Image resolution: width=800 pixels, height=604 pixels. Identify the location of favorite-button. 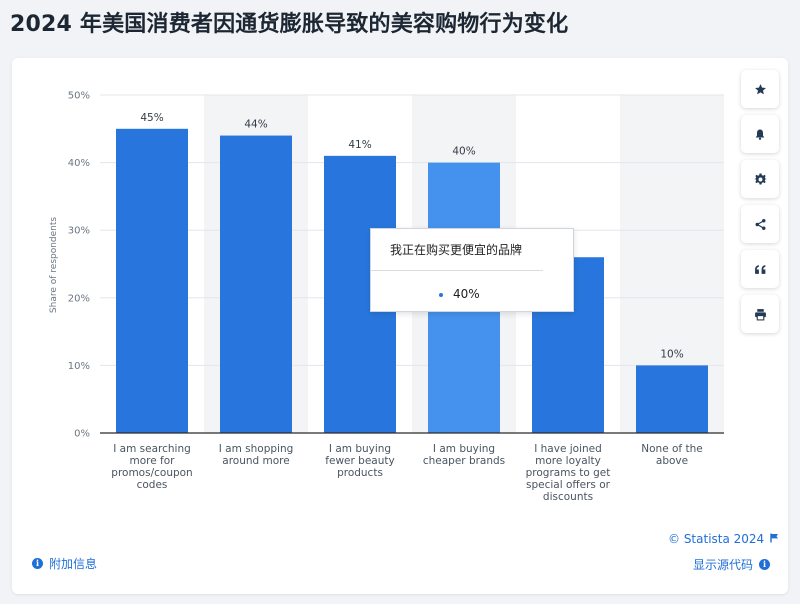
(760, 89).